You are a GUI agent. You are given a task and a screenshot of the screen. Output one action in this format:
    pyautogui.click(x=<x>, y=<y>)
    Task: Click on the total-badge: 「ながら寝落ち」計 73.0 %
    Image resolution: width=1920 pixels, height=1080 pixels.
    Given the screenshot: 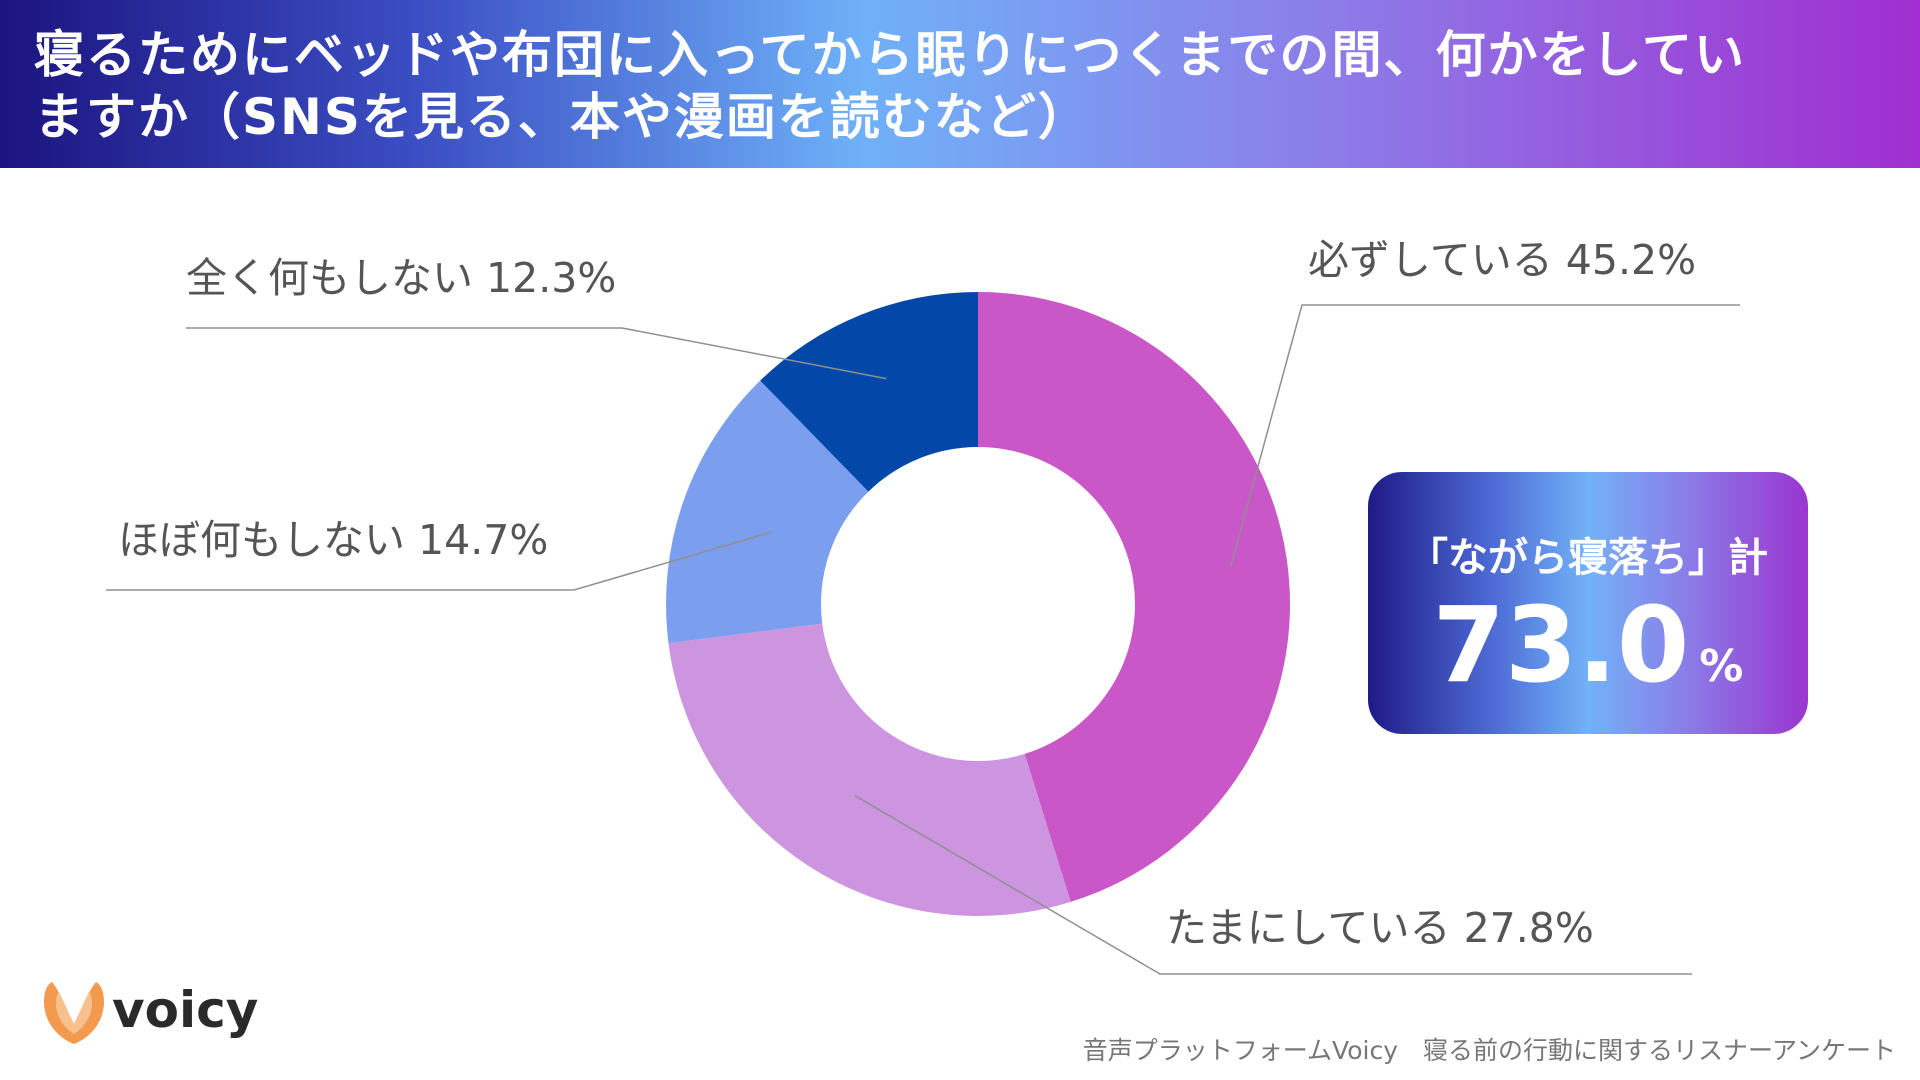 What is the action you would take?
    pyautogui.click(x=1588, y=603)
    